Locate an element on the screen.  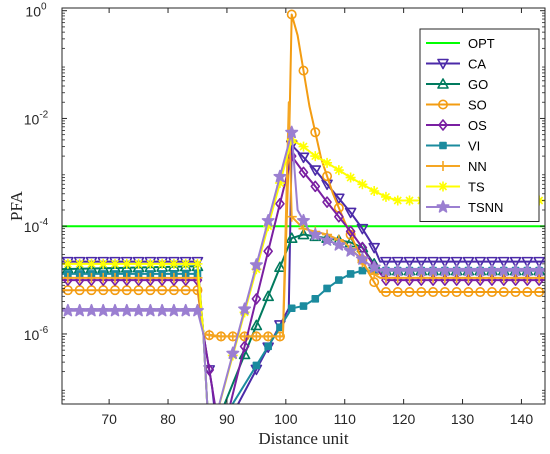
legend-marker-vi is located at coordinates (443, 145).